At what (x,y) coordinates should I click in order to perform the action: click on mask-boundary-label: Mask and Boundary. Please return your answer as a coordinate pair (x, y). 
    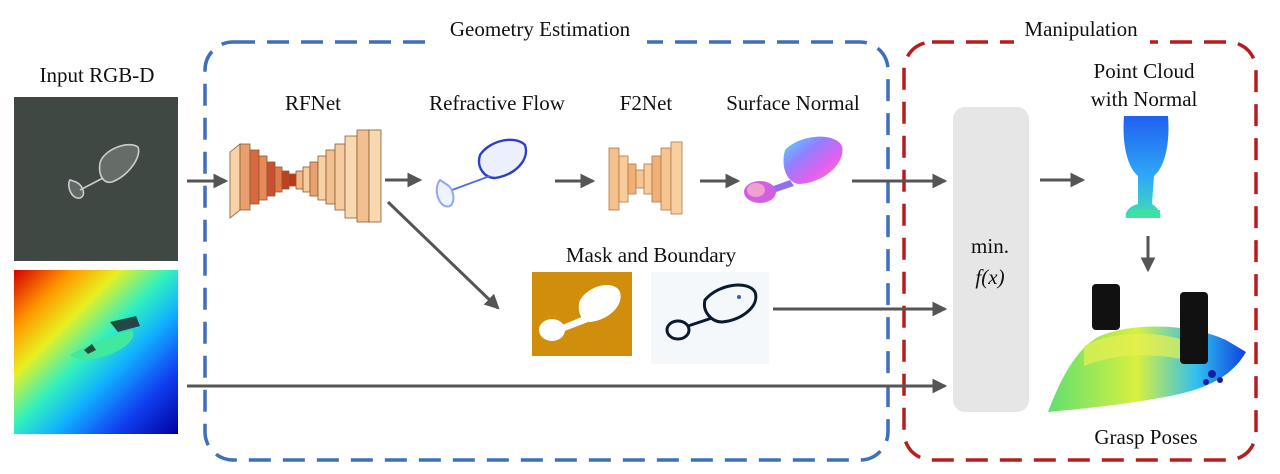
    Looking at the image, I should click on (651, 255).